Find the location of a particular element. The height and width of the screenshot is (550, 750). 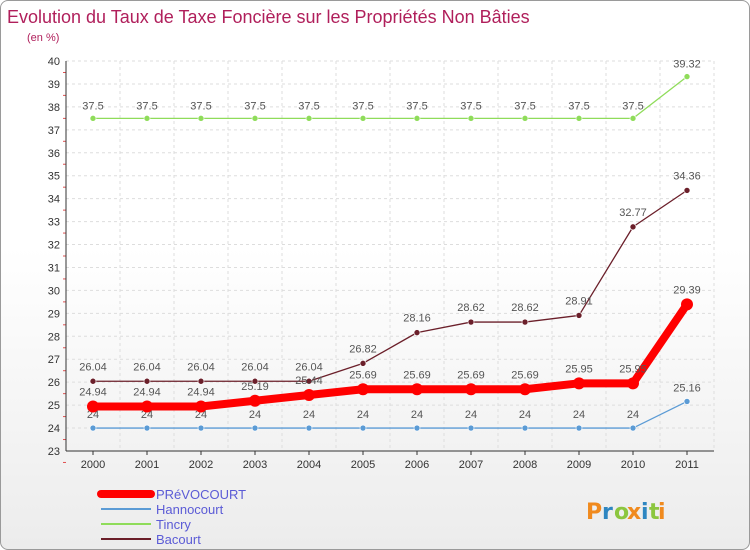

y-tick-label: 26 is located at coordinates (54, 383).